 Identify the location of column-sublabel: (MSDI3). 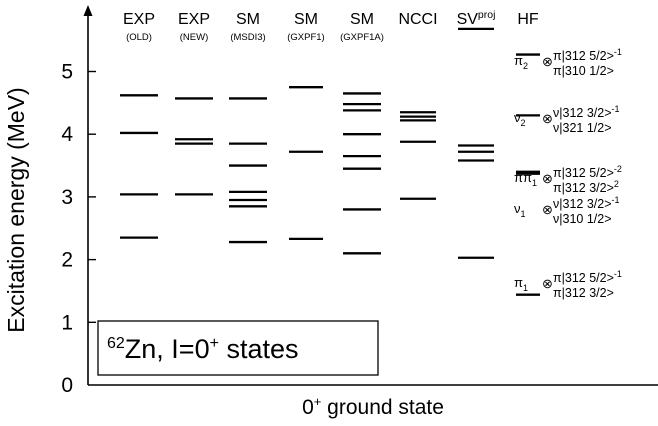
(247, 37).